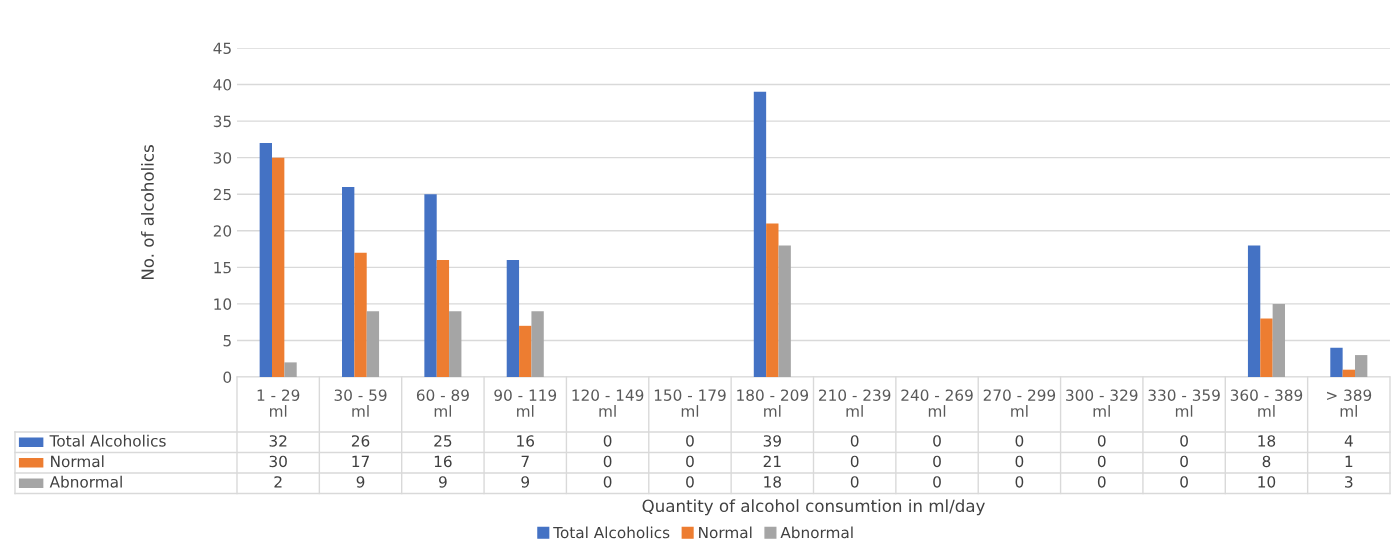 The height and width of the screenshot is (555, 1392). What do you see at coordinates (772, 441) in the screenshot?
I see `data-label: 39` at bounding box center [772, 441].